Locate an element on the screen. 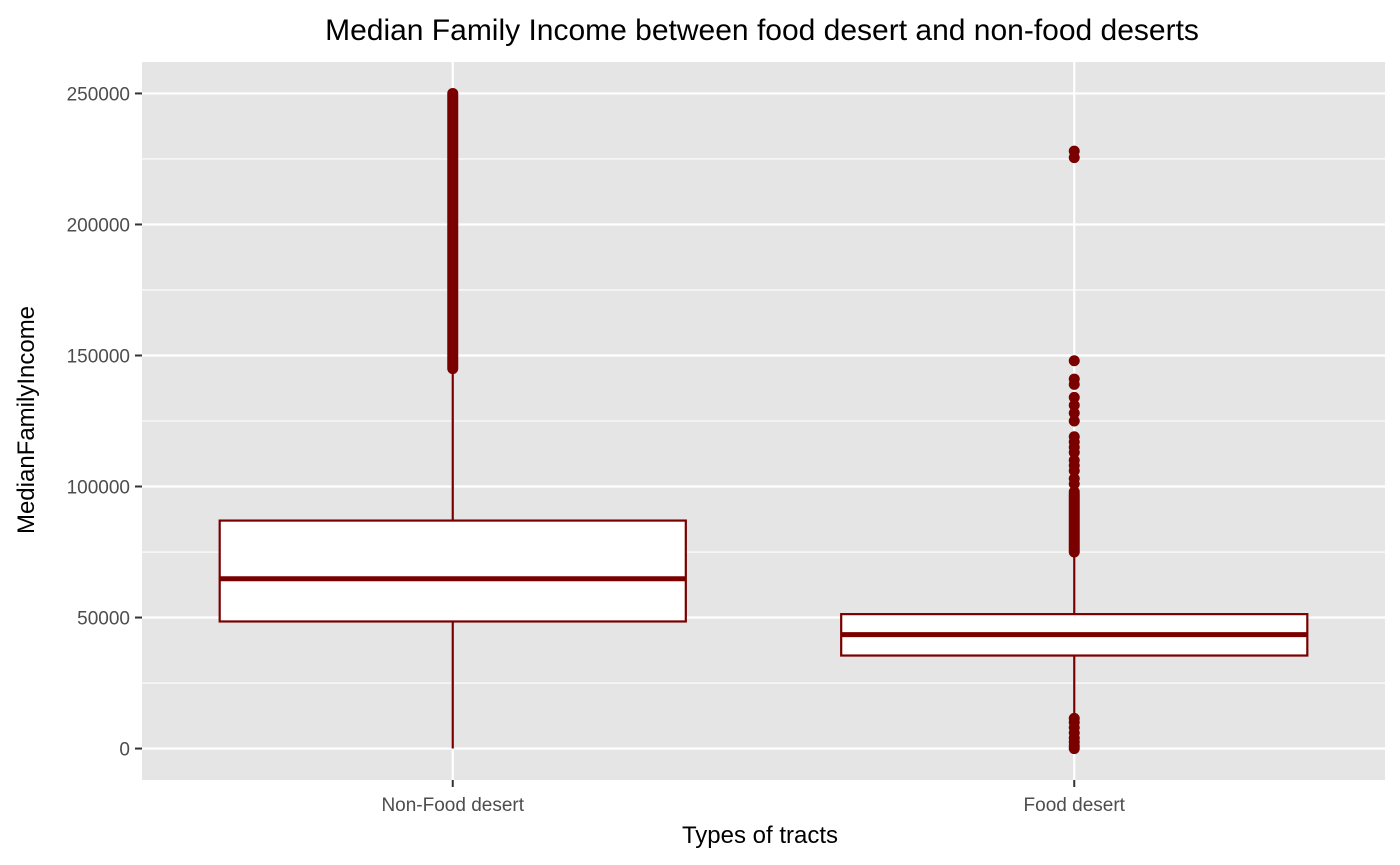  x-tick-label: Non-Food desert is located at coordinates (452, 805).